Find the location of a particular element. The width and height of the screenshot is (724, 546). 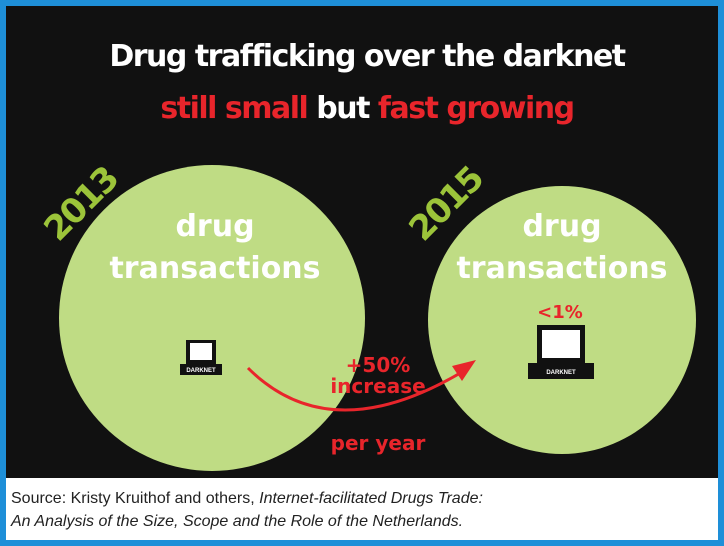

source-prefix: Source: Kristy Kruithof and others, is located at coordinates (135, 498).